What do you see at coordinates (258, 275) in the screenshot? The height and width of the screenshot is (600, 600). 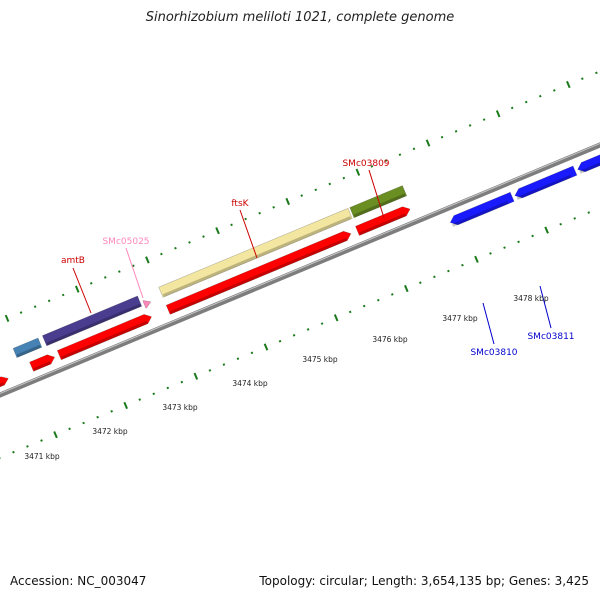 I see `cds-arrow-4-shade` at bounding box center [258, 275].